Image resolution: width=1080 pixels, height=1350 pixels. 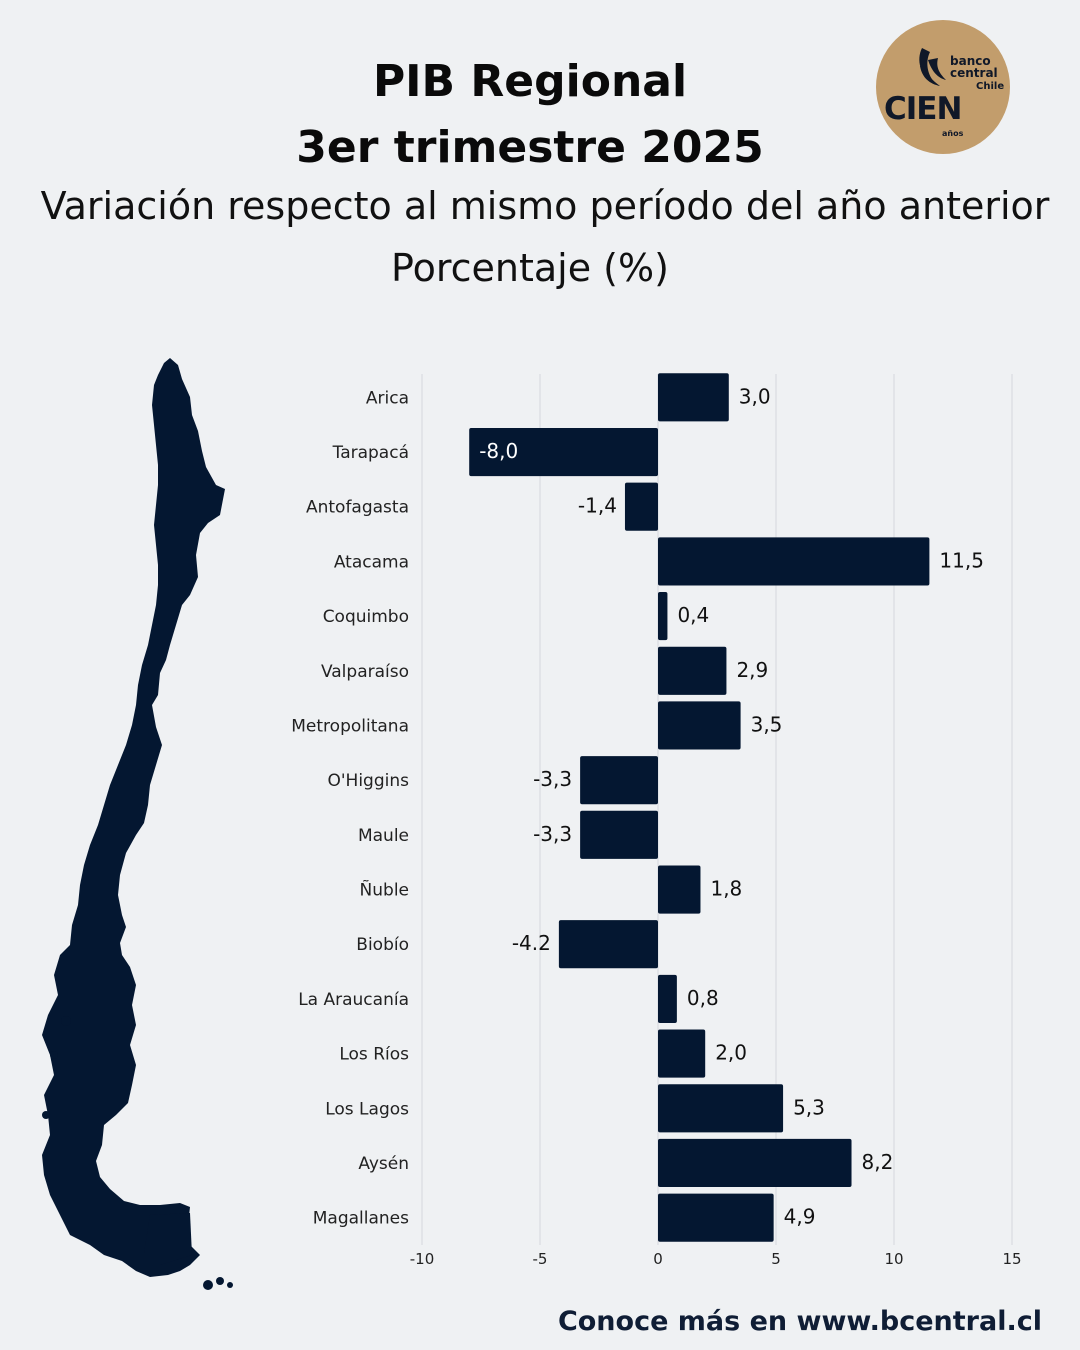 I want to click on category-label: Metropolitana, so click(x=350, y=726).